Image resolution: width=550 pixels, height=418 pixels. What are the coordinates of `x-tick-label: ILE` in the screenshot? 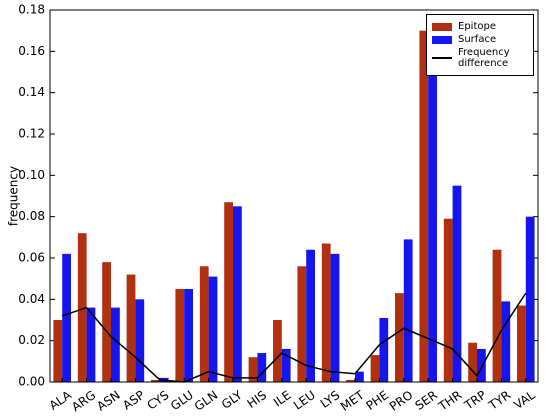 It's located at (282, 399).